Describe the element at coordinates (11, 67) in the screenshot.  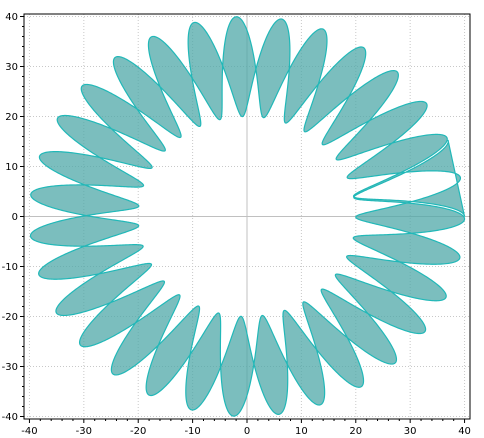
I see `y-tick-label: 30` at that location.